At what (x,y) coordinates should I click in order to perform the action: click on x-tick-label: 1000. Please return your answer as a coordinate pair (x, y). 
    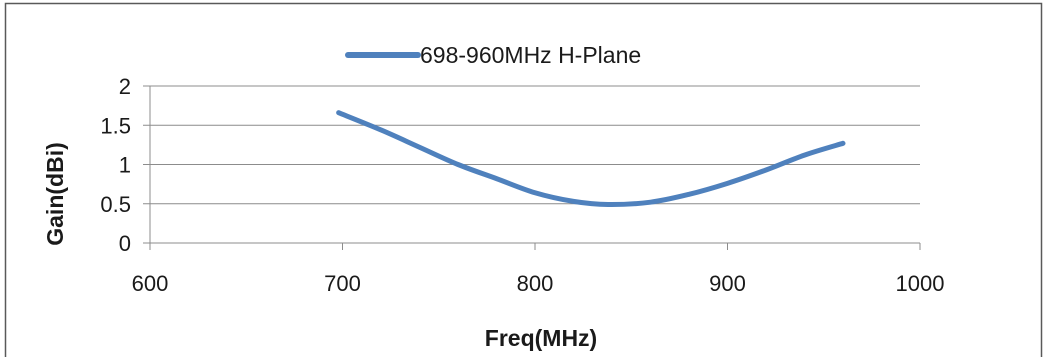
    Looking at the image, I should click on (920, 283).